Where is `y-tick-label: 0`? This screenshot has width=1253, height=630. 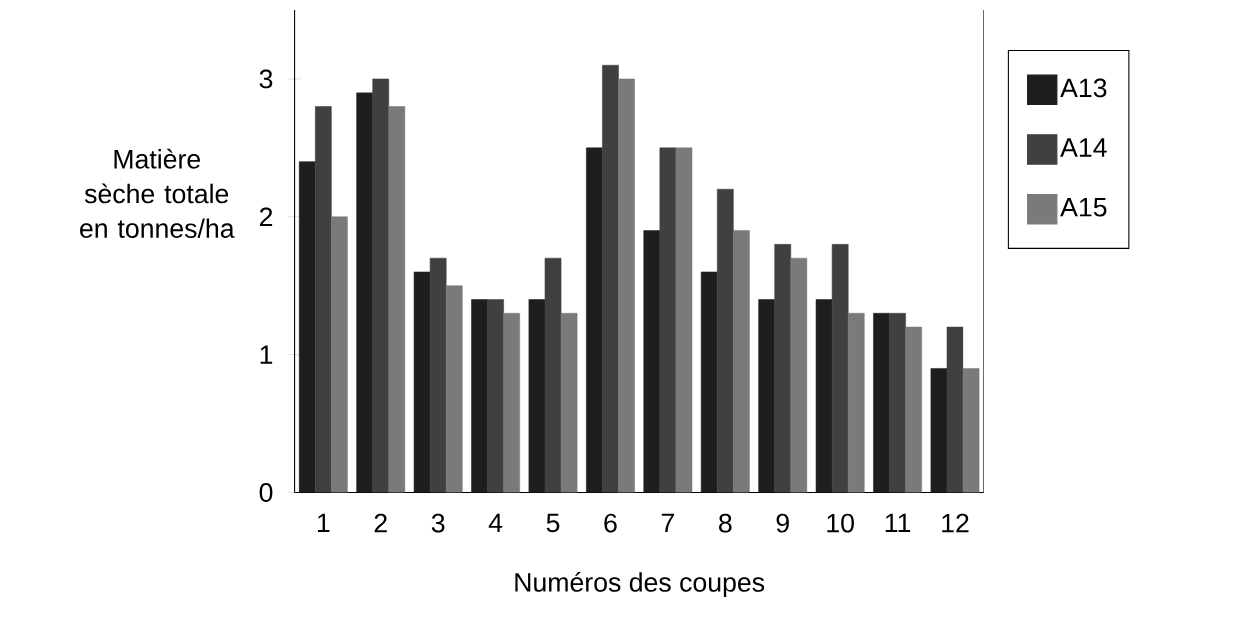
y-tick-label: 0 is located at coordinates (266, 493).